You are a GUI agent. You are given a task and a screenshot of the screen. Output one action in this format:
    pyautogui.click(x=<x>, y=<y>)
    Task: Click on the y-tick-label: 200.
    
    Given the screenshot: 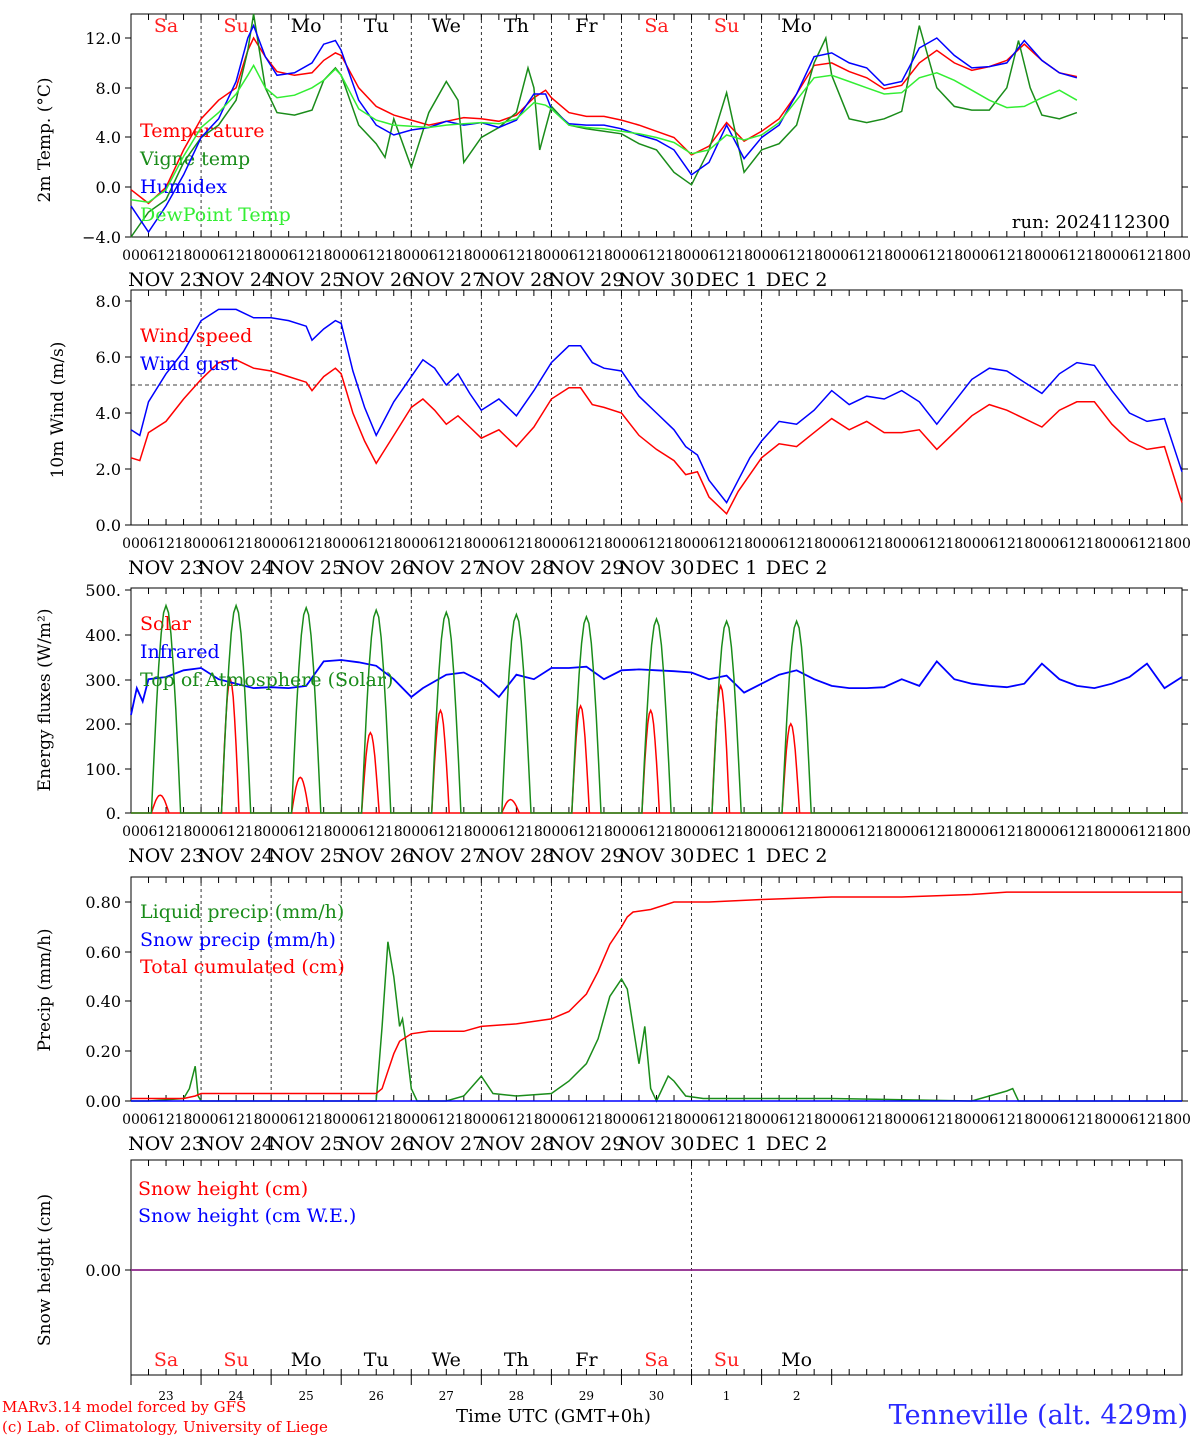 What is the action you would take?
    pyautogui.click(x=103, y=724)
    